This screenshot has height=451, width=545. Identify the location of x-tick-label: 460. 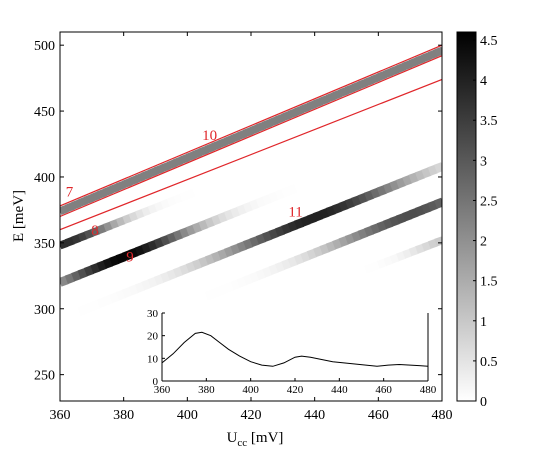
(378, 415).